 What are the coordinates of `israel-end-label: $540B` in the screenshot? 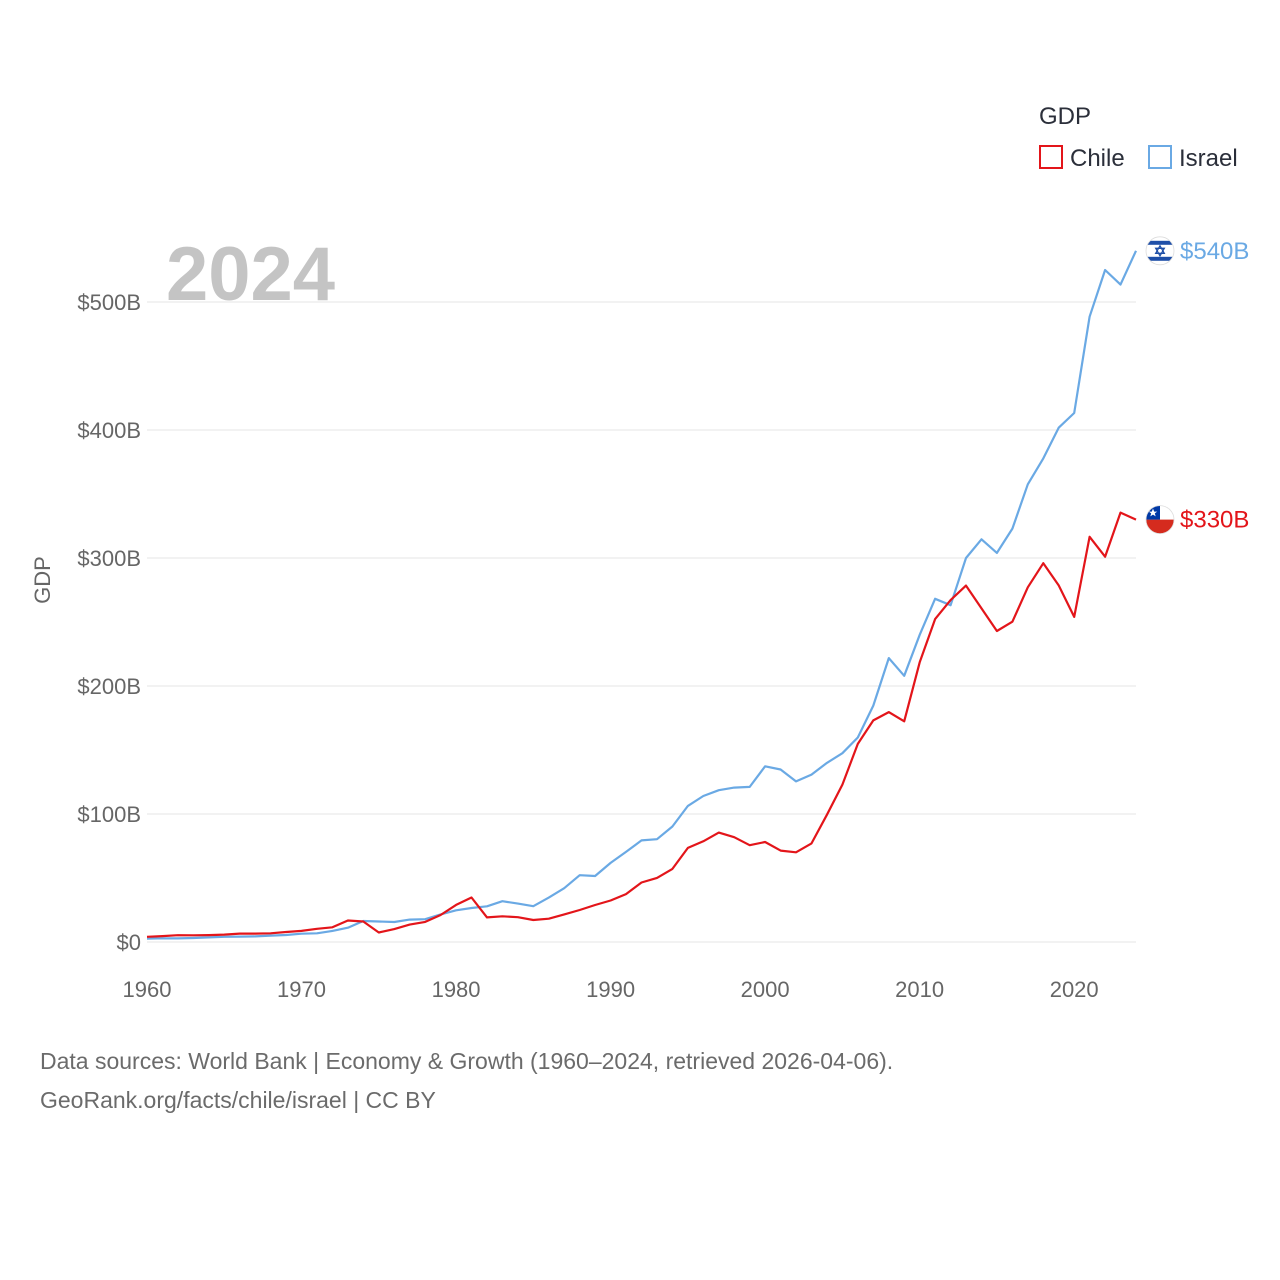 It's located at (1214, 251).